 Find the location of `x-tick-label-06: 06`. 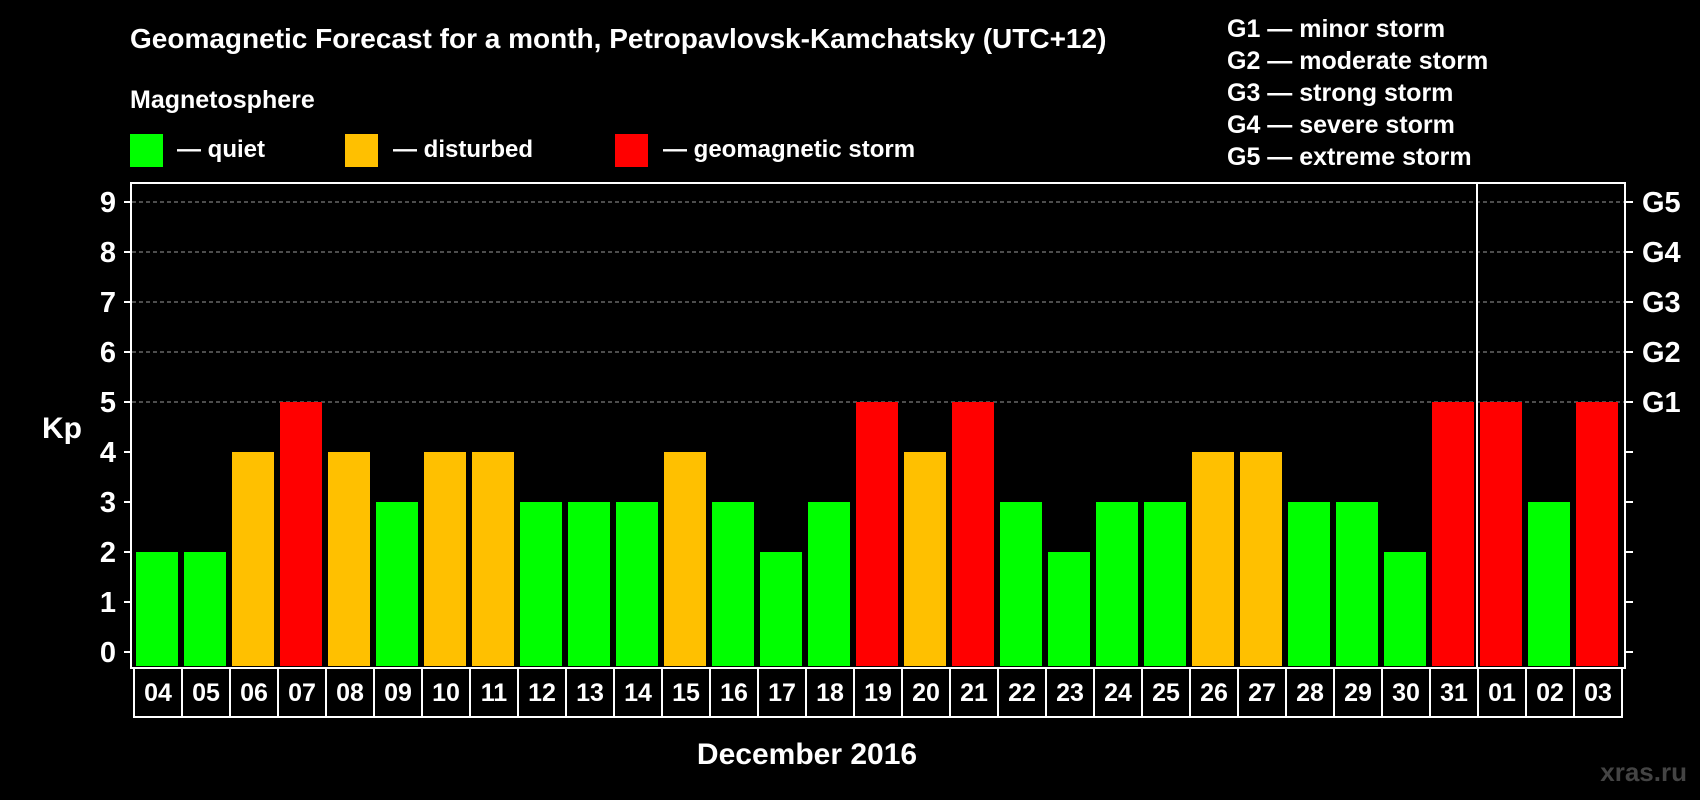

x-tick-label-06: 06 is located at coordinates (254, 693).